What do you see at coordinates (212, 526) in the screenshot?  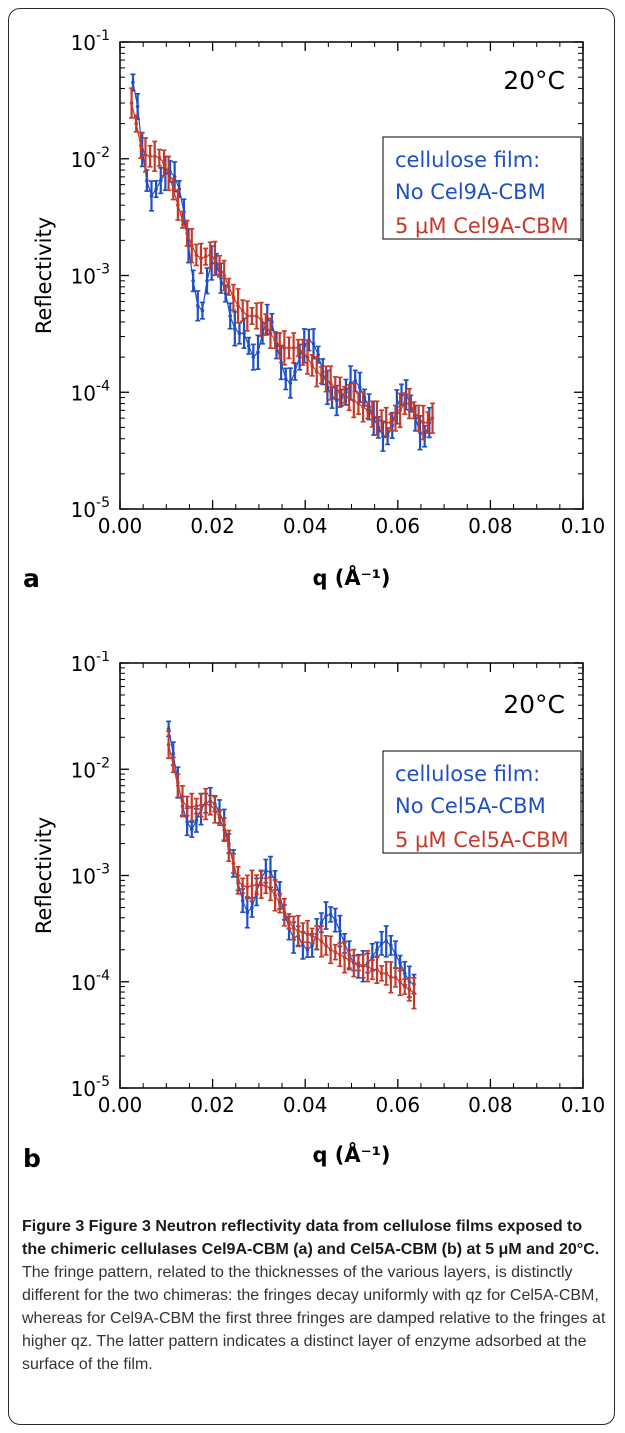 I see `x-tick-label: 0.02` at bounding box center [212, 526].